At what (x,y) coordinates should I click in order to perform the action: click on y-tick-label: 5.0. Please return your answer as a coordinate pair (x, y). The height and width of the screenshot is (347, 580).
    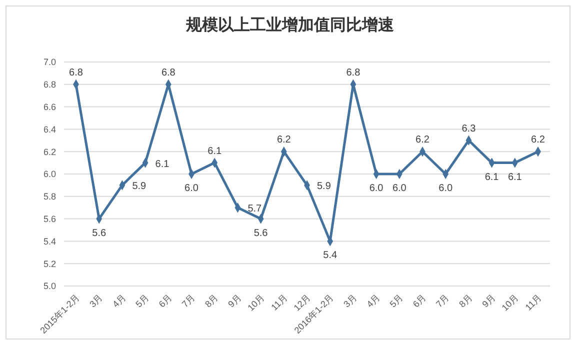
    Looking at the image, I should click on (49, 286).